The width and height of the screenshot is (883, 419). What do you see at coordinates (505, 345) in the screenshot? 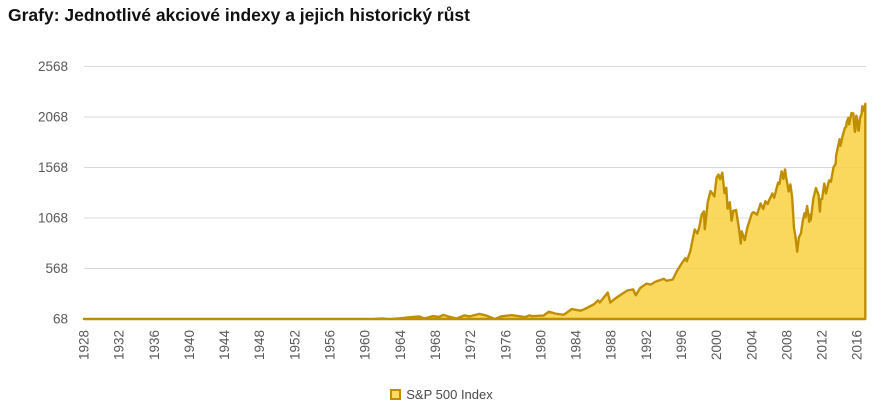
I see `x-axis-label: 1976` at bounding box center [505, 345].